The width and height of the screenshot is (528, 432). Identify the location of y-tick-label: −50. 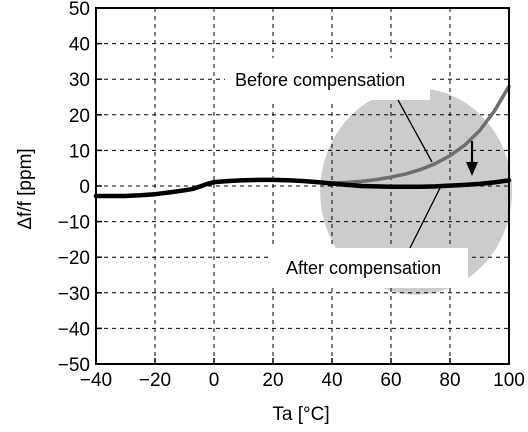
(74, 365).